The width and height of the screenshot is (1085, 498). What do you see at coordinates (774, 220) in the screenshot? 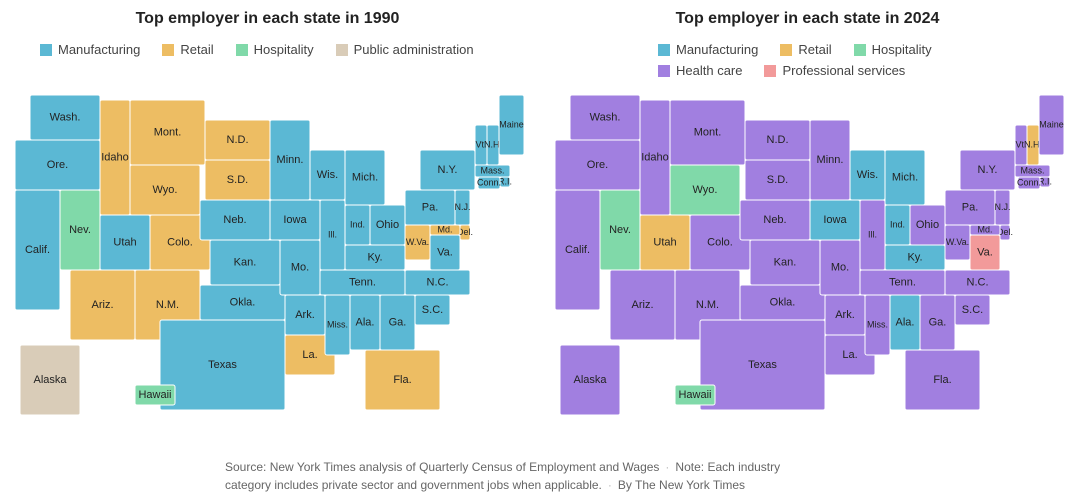
I see `state-label: Neb.` at bounding box center [774, 220].